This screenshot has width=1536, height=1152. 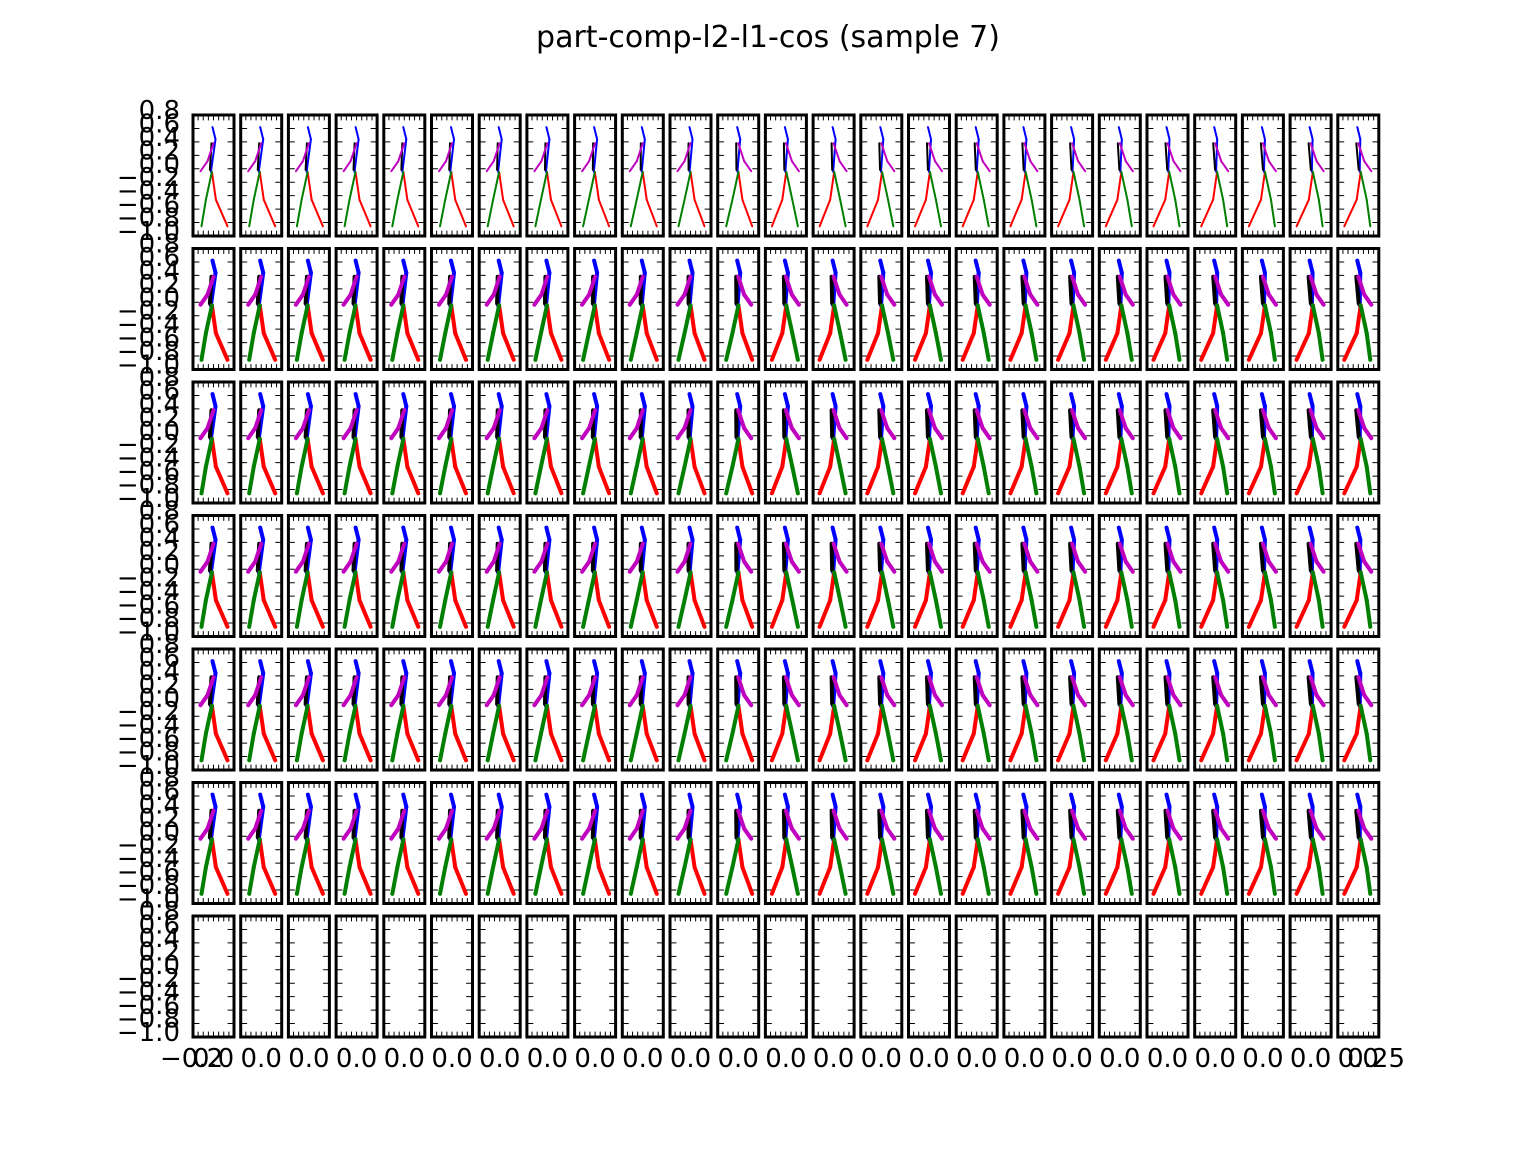 What do you see at coordinates (148, 633) in the screenshot?
I see `y-tick-label: −1.0` at bounding box center [148, 633].